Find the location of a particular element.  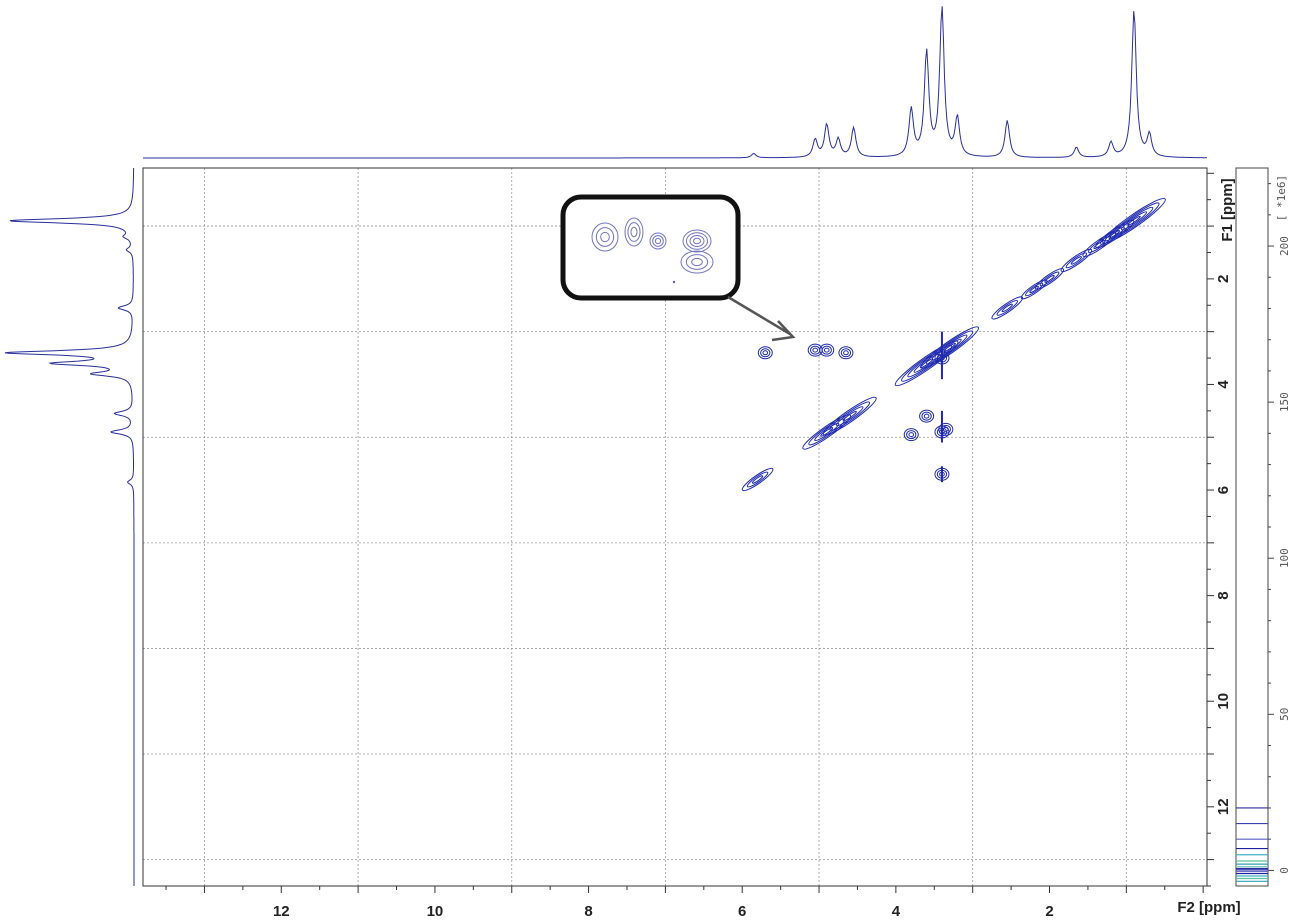

inset-contour-dot is located at coordinates (674, 282).